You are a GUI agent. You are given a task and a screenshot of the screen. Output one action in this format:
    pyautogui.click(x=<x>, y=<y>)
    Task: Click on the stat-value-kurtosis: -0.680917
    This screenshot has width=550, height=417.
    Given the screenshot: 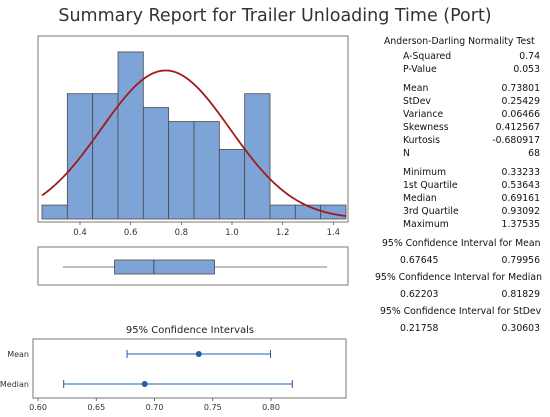 What is the action you would take?
    pyautogui.click(x=516, y=140)
    